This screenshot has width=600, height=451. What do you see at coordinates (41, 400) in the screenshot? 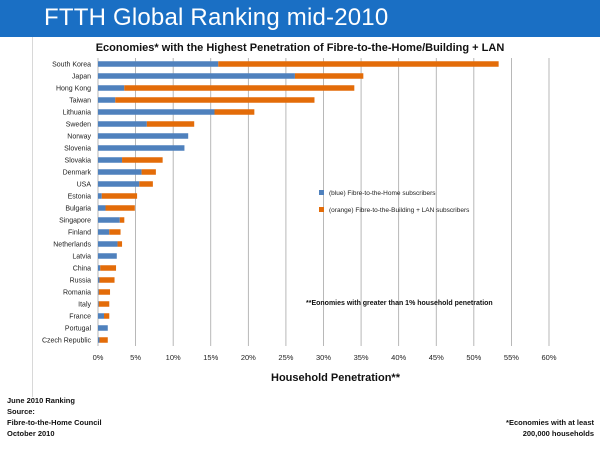
I see `footer-line-ranking: June 2010 Ranking` at bounding box center [41, 400].